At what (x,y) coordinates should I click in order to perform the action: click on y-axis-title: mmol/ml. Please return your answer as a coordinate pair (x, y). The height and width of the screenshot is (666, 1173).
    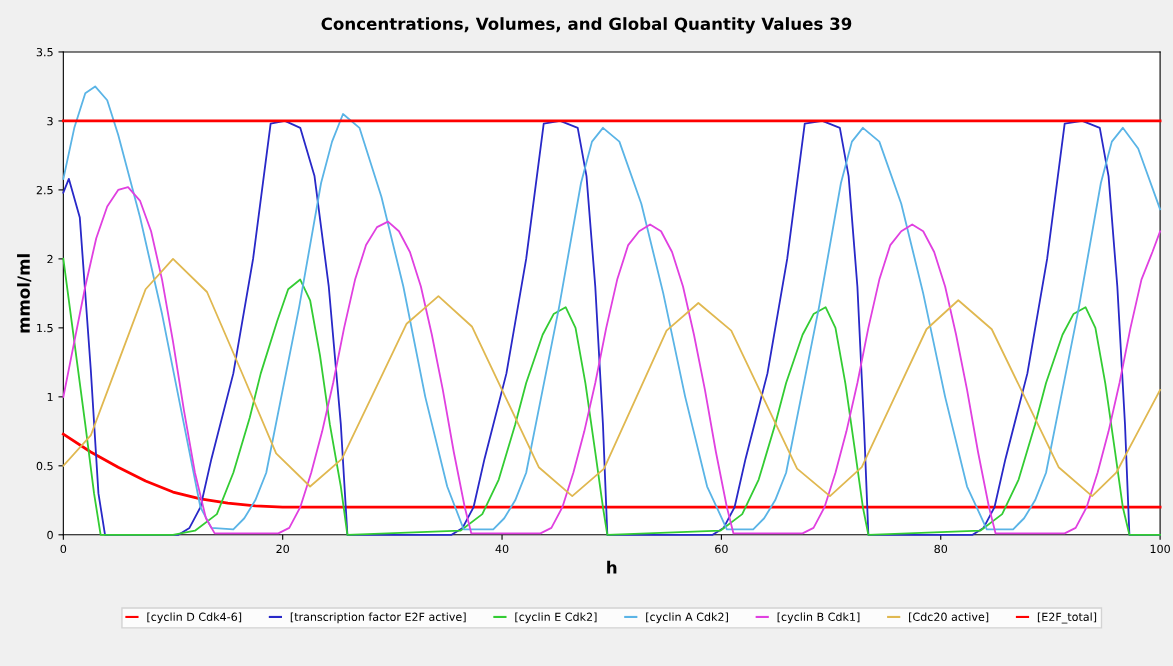
    Looking at the image, I should click on (24, 293).